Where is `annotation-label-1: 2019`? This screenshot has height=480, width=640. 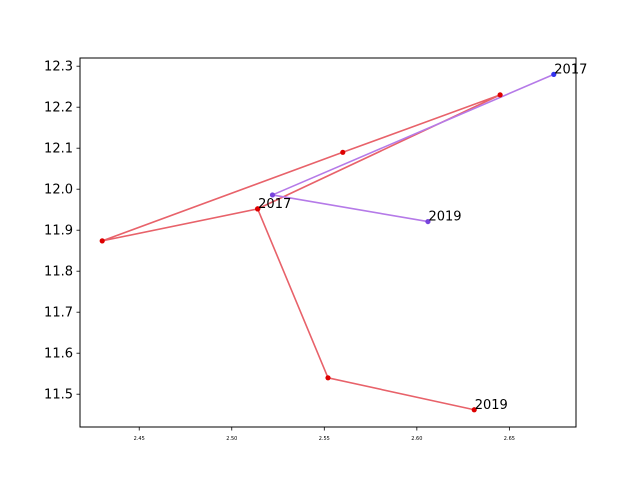
annotation-label-1: 2019 is located at coordinates (444, 217).